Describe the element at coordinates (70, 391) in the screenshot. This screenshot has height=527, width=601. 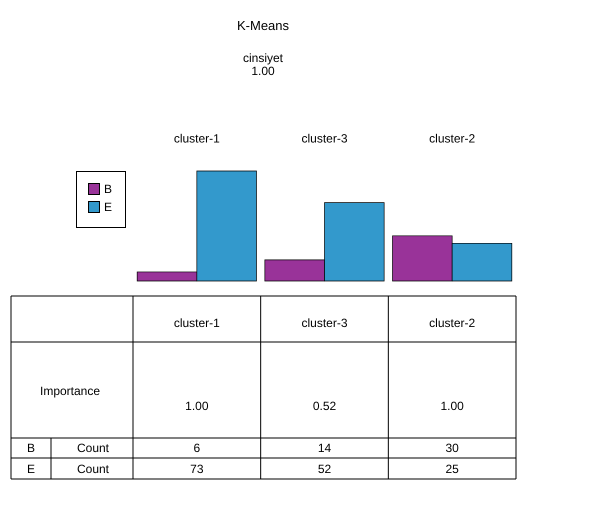
I see `text: Importance` at that location.